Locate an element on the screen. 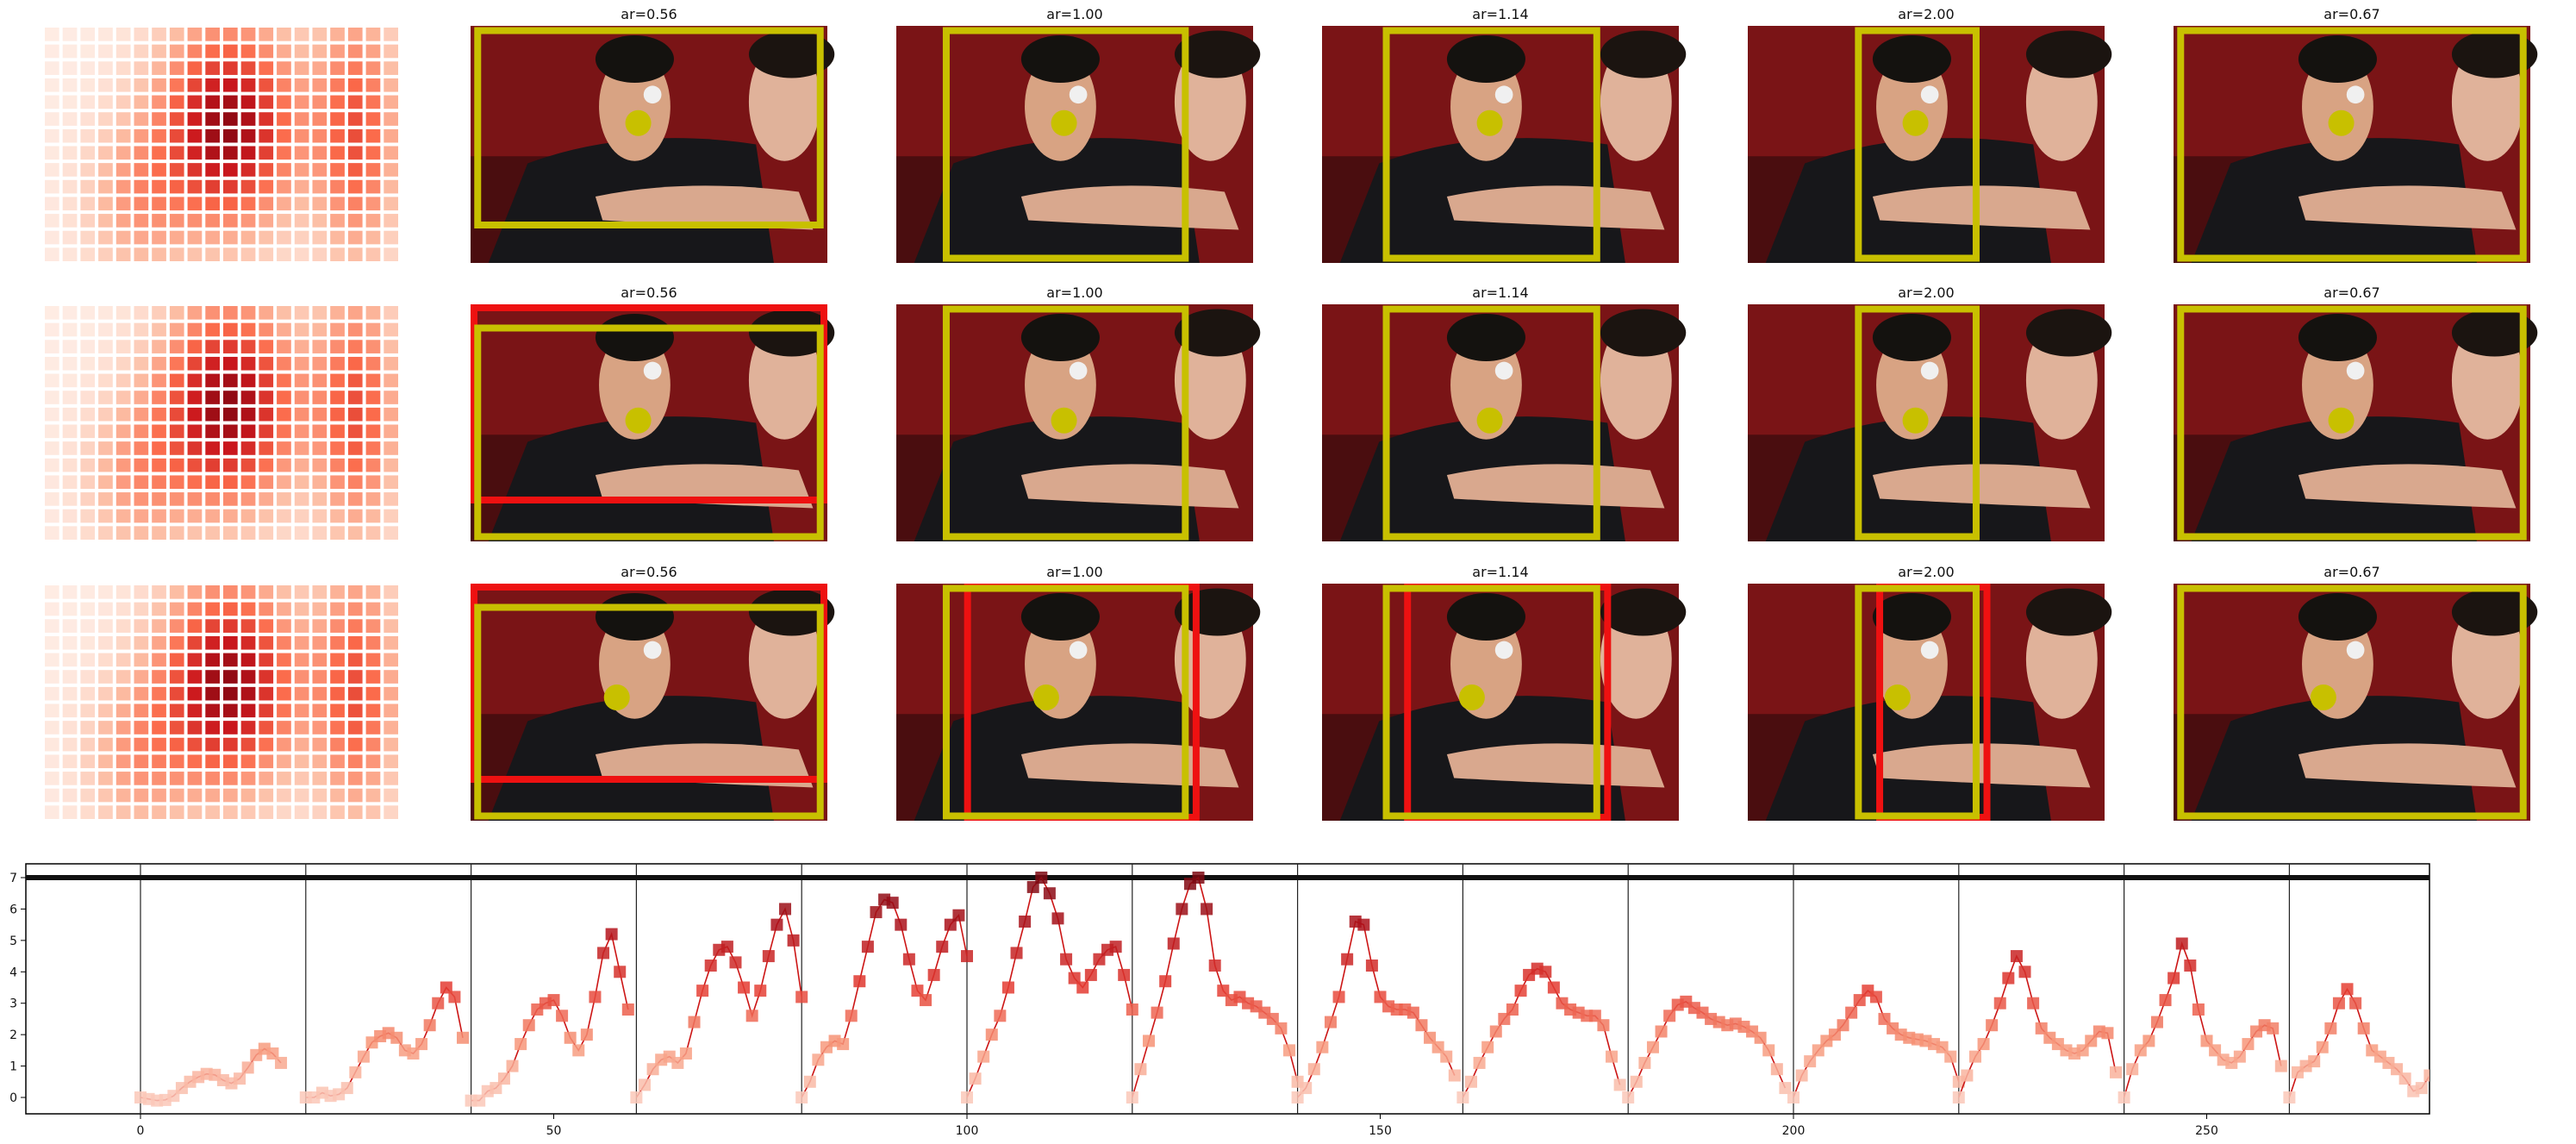  x-tick-label: 250 is located at coordinates (2206, 1131).